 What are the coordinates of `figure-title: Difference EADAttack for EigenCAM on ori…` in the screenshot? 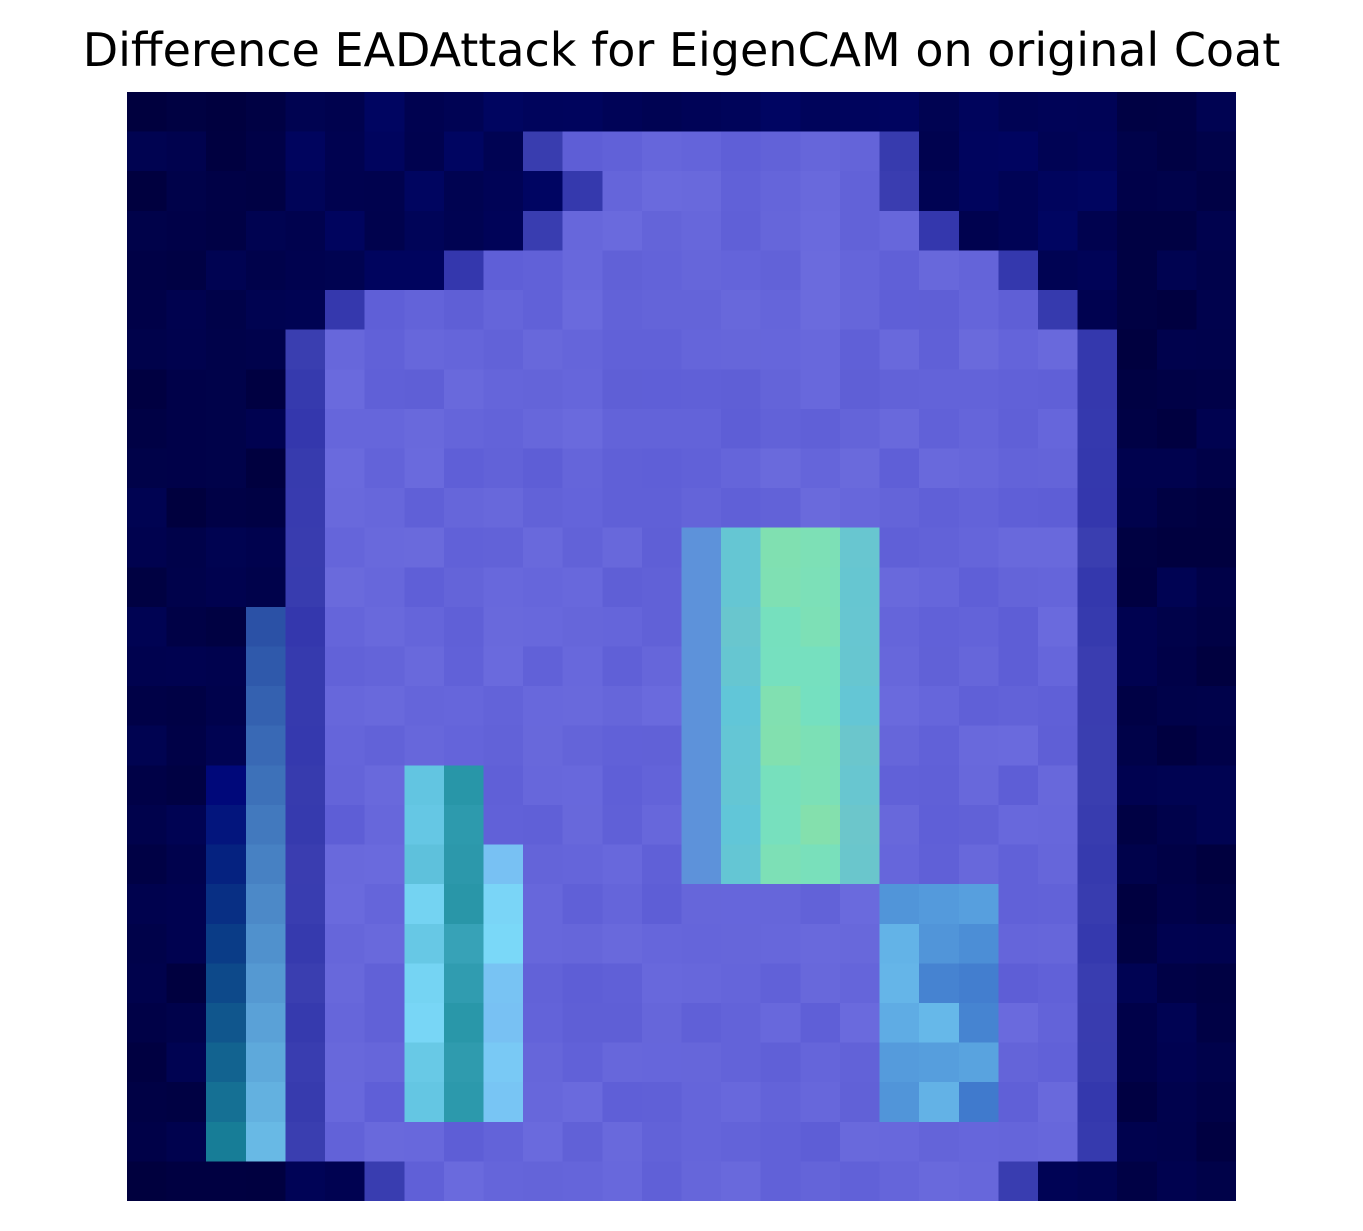 It's located at (681, 50).